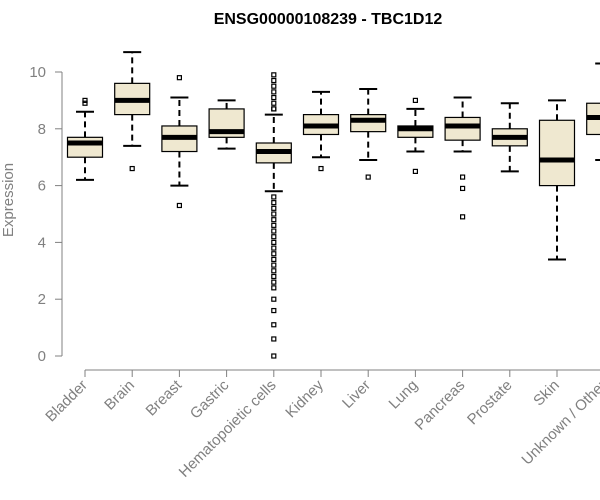 The image size is (600, 500). What do you see at coordinates (42, 299) in the screenshot?
I see `y-tick-label: 2` at bounding box center [42, 299].